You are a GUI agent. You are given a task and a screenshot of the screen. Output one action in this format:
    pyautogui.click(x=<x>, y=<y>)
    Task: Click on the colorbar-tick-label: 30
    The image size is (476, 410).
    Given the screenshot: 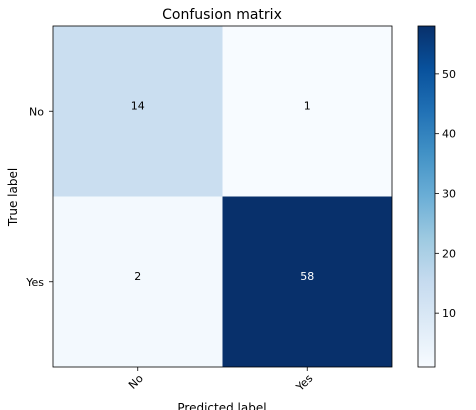 What is the action you would take?
    pyautogui.click(x=449, y=194)
    